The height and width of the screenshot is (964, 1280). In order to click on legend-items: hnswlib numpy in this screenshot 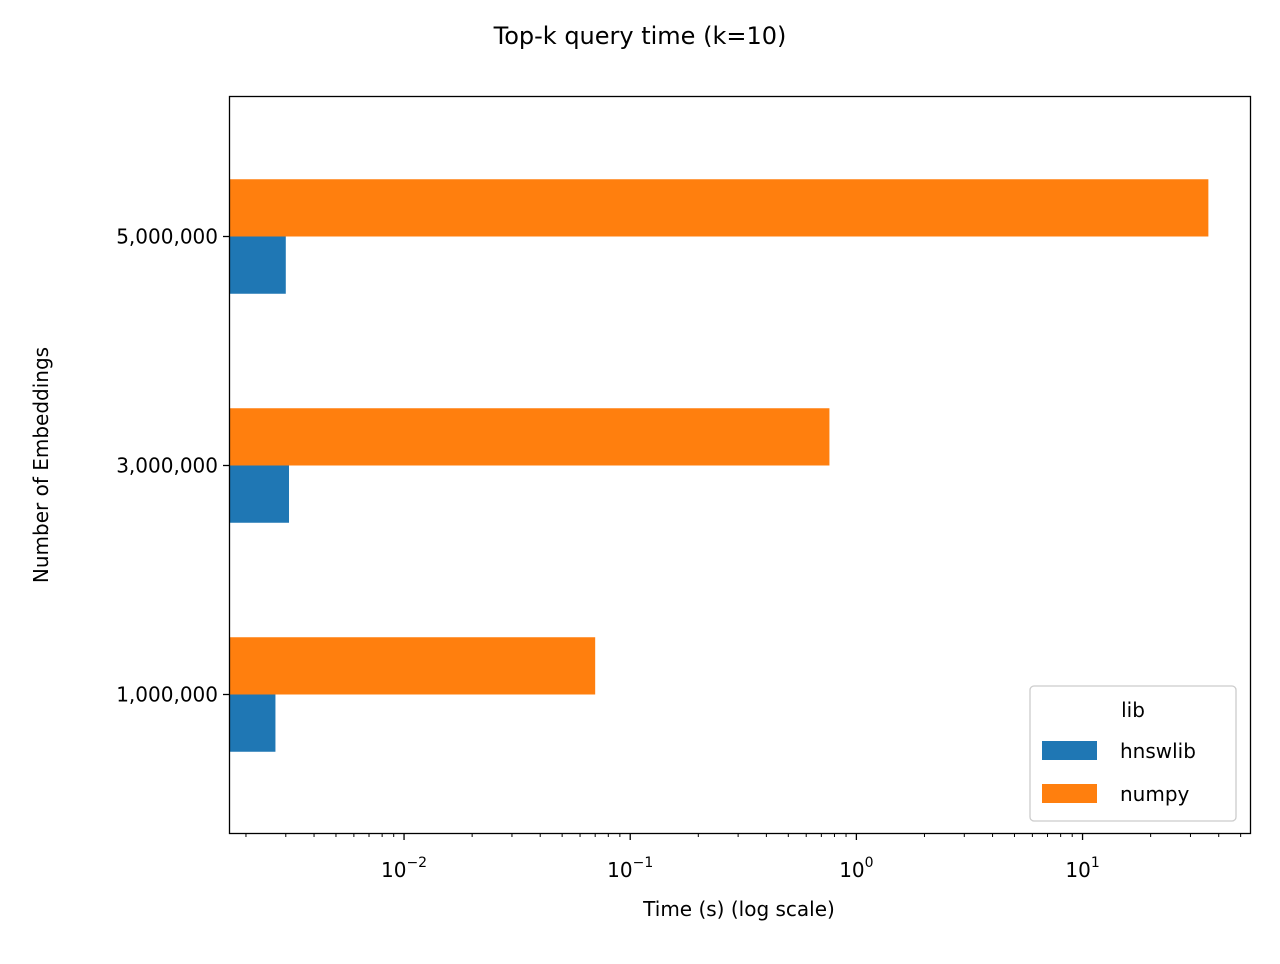, I will do `click(1119, 772)`.